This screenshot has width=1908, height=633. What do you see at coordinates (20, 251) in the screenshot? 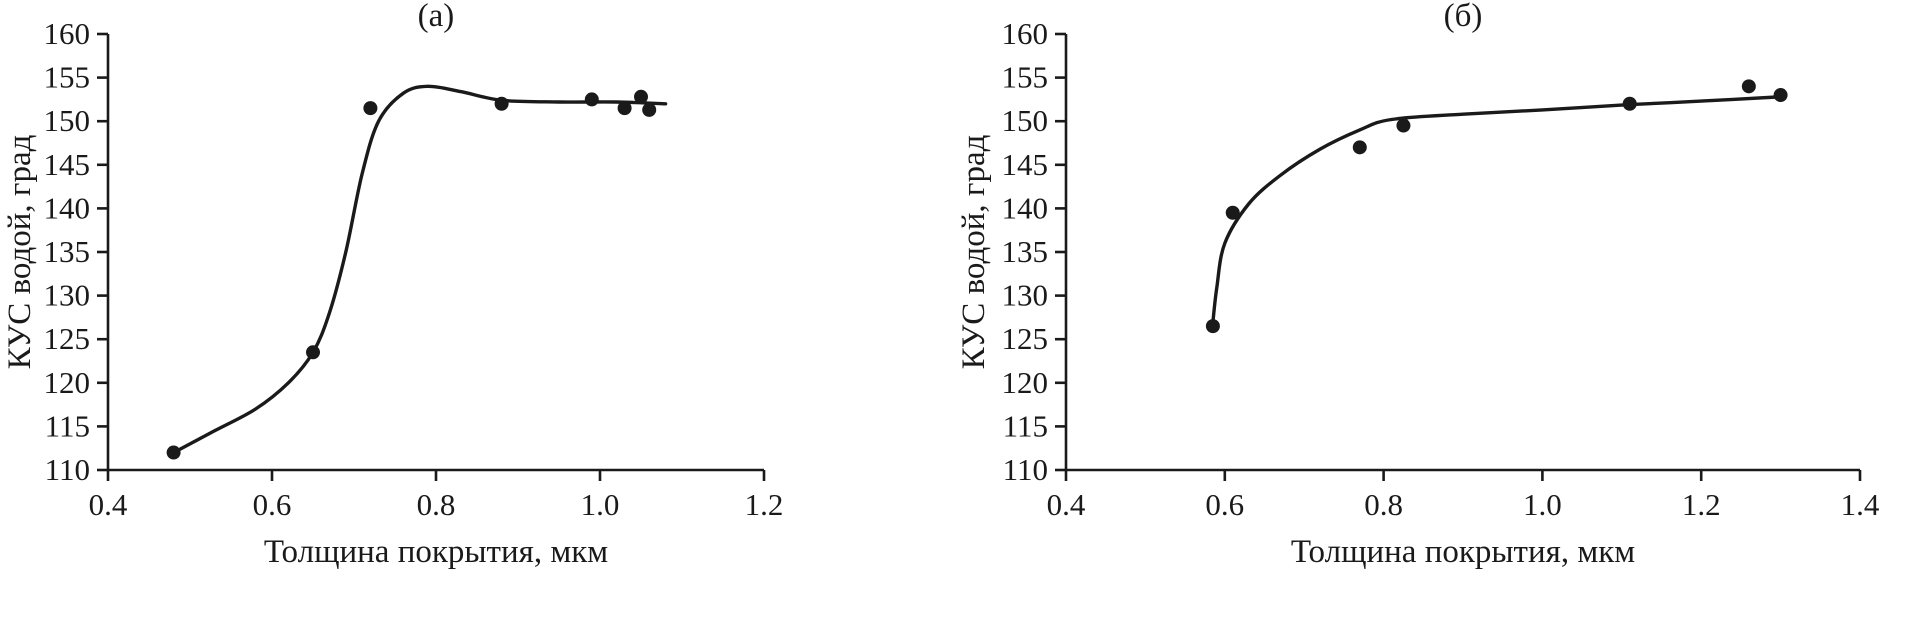
I see `y-axis-label-a: КУС водой, град` at bounding box center [20, 251].